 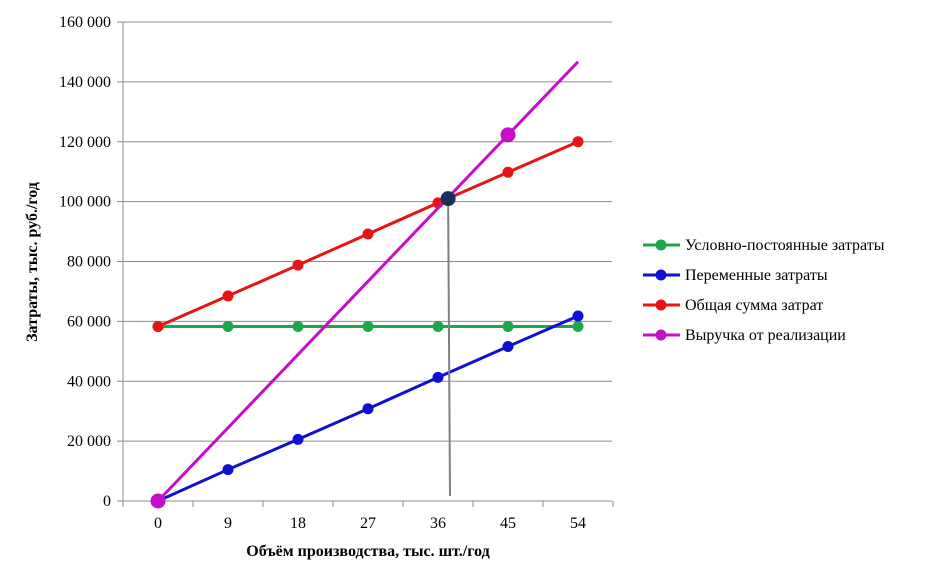 What do you see at coordinates (449, 347) in the screenshot?
I see `break-even-drop-line` at bounding box center [449, 347].